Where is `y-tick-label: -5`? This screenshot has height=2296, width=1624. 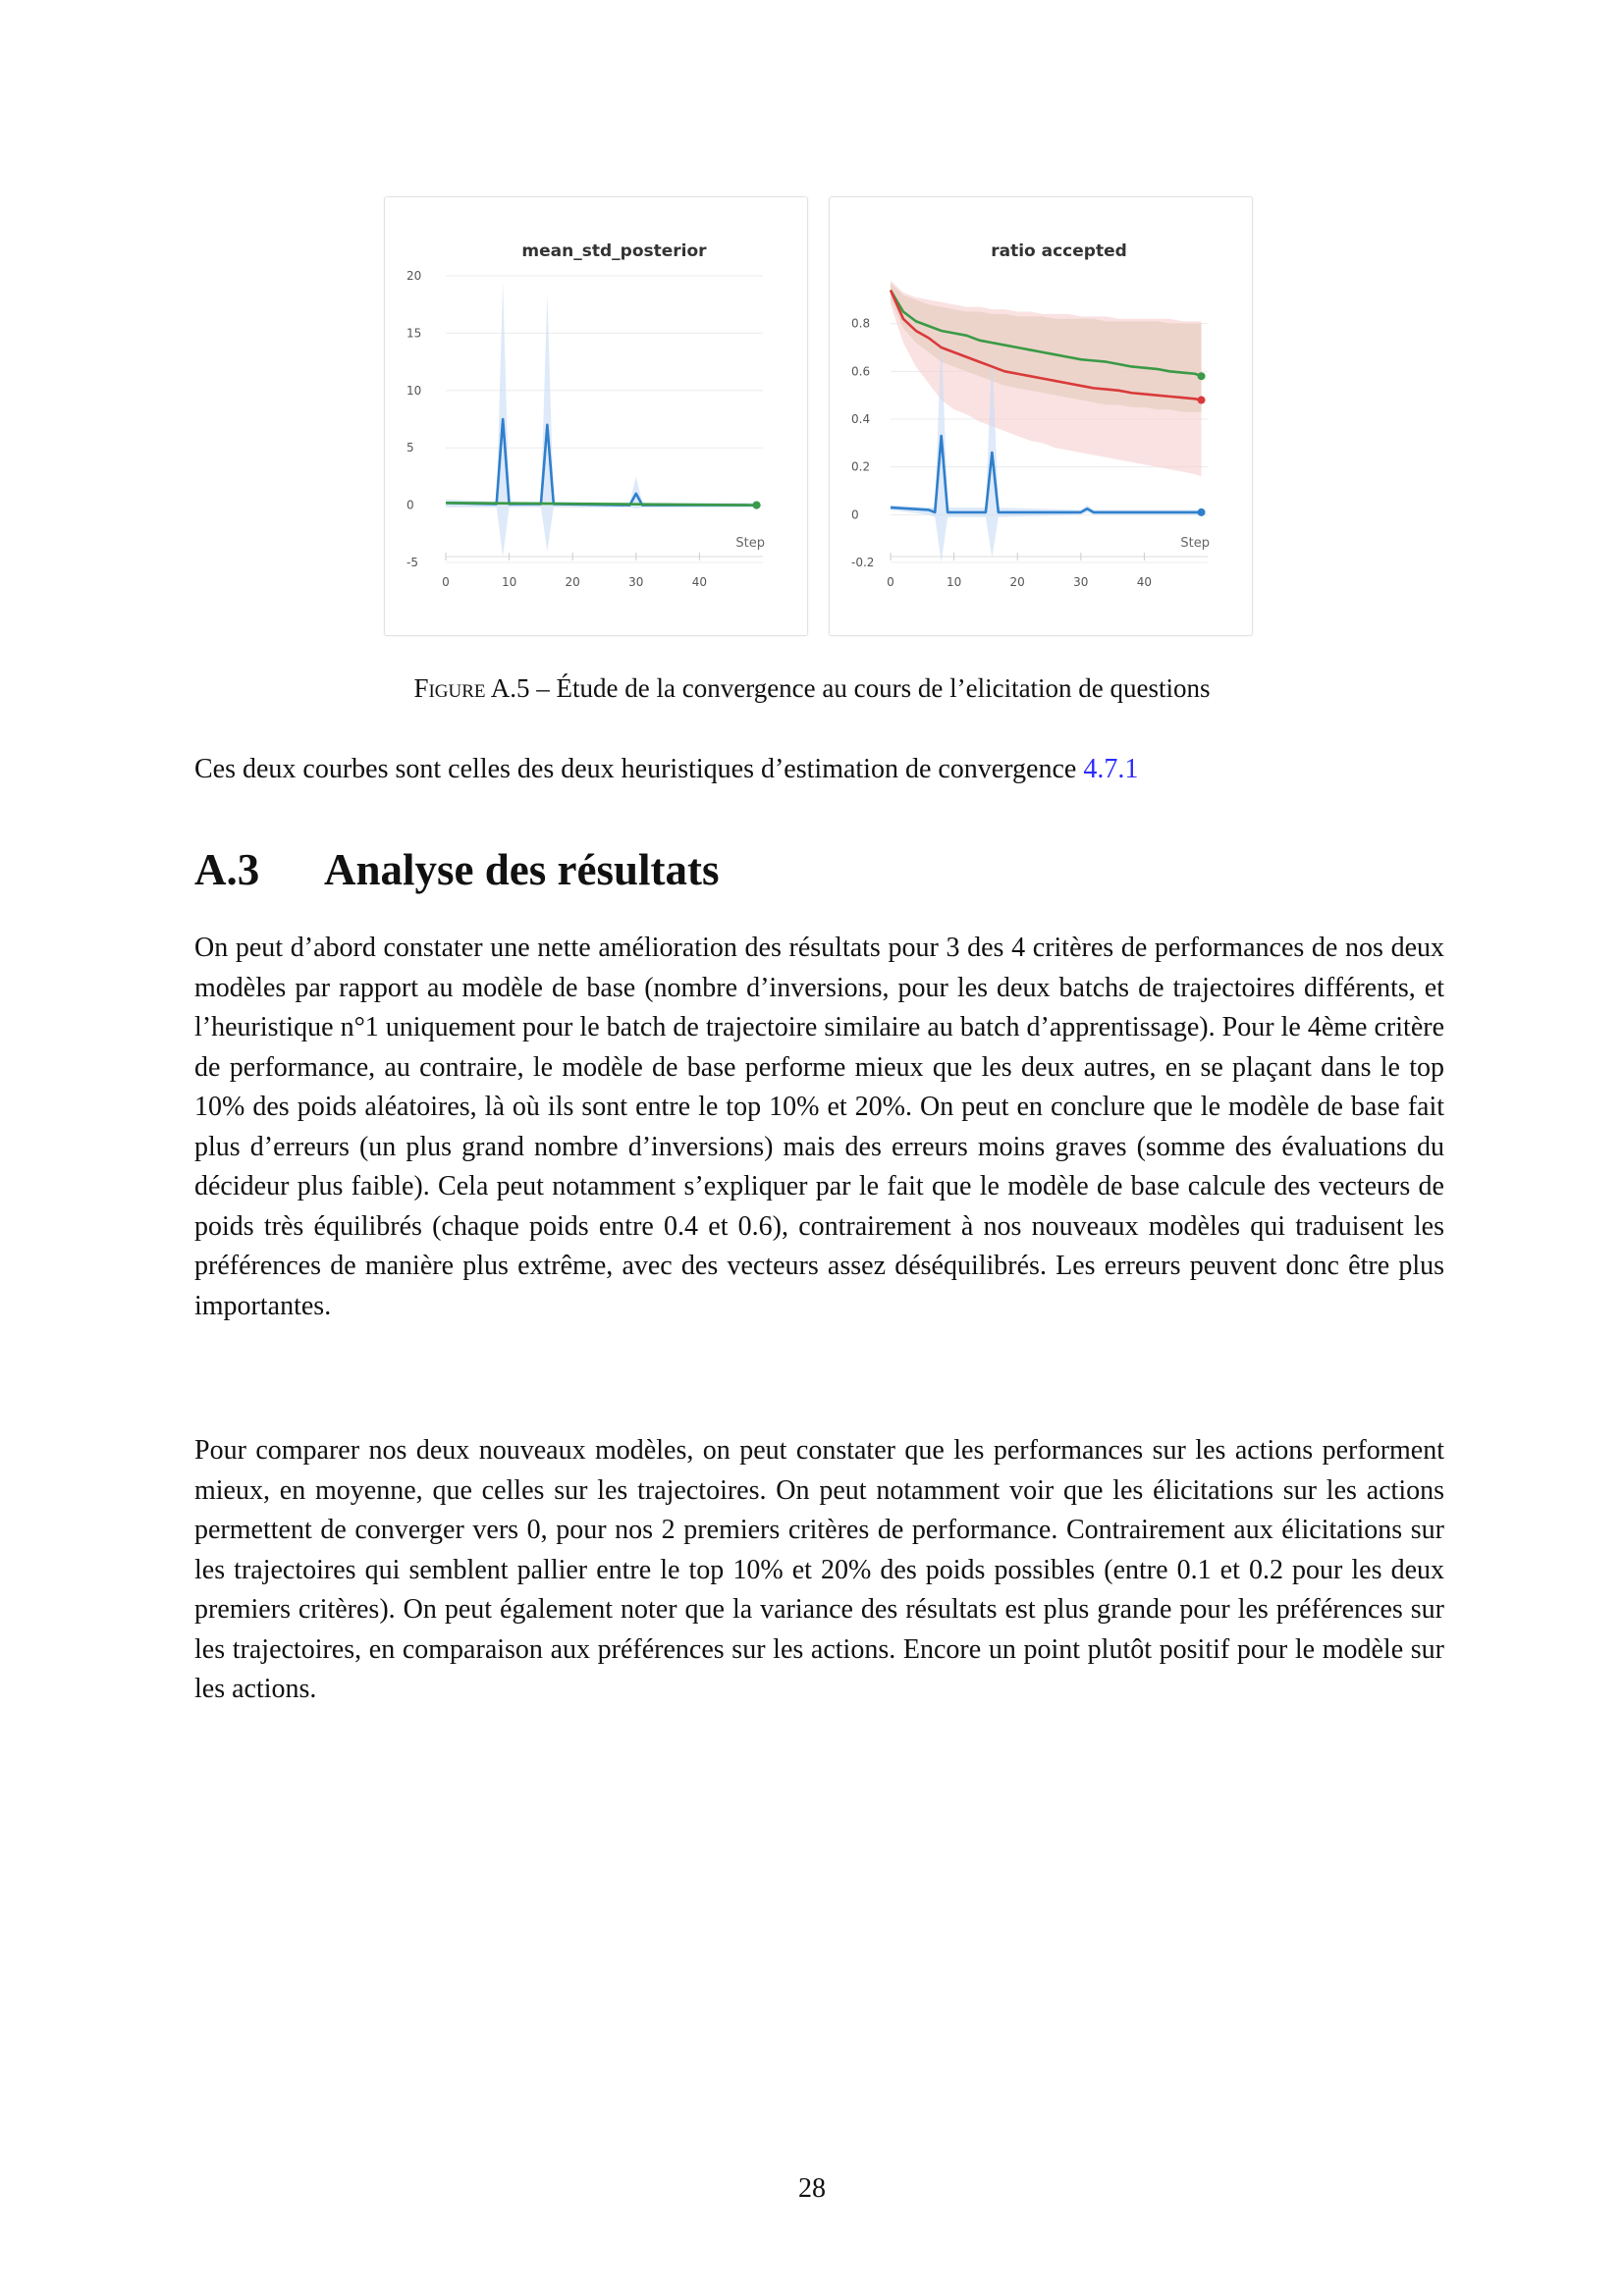 y-tick-label: -5 is located at coordinates (412, 562).